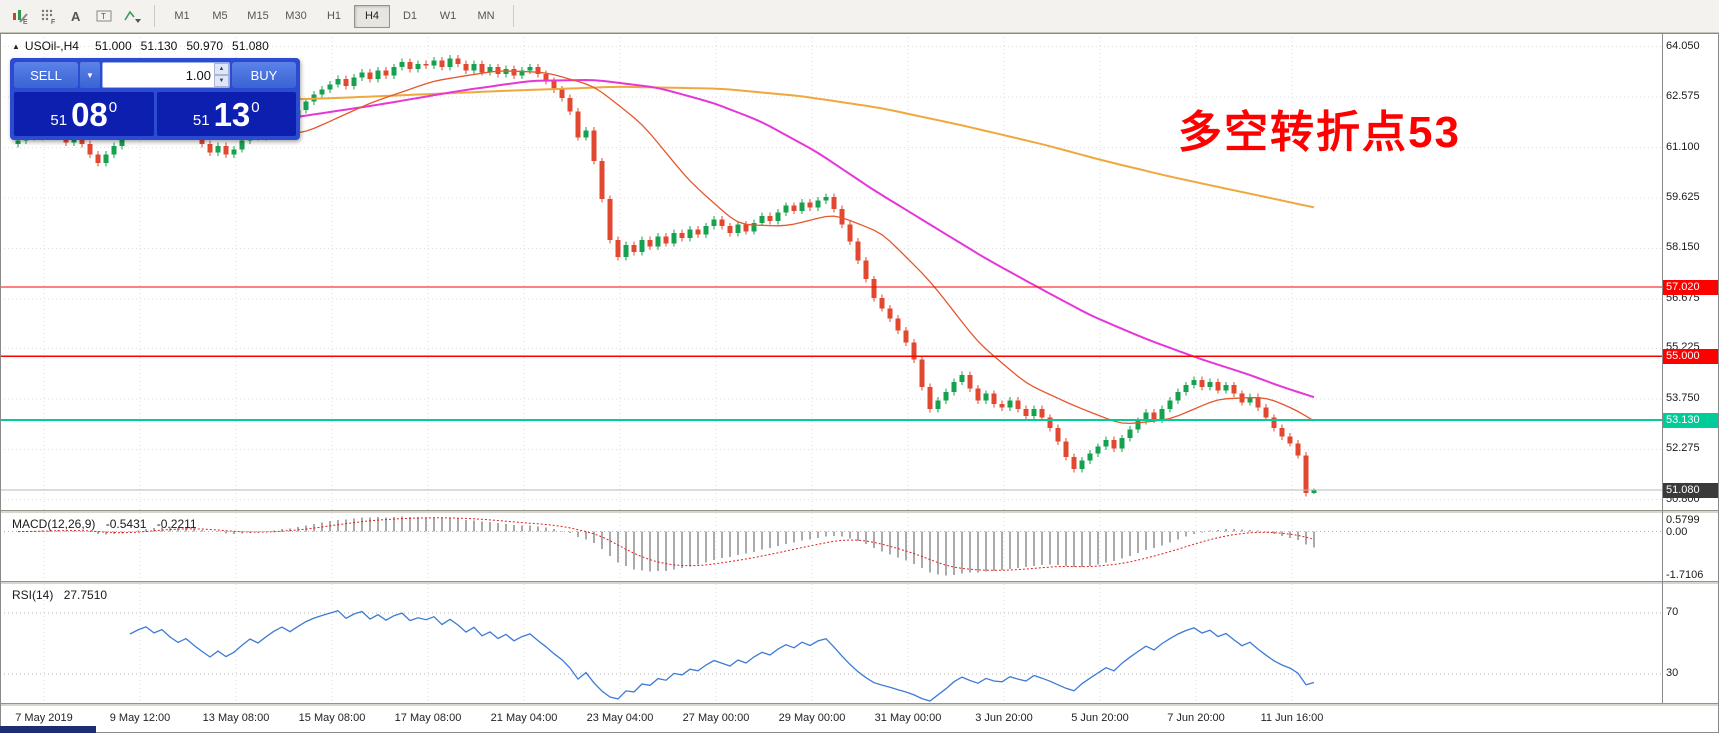  Describe the element at coordinates (1004, 718) in the screenshot. I see `time-axis-label: 3 Jun 20:00` at that location.